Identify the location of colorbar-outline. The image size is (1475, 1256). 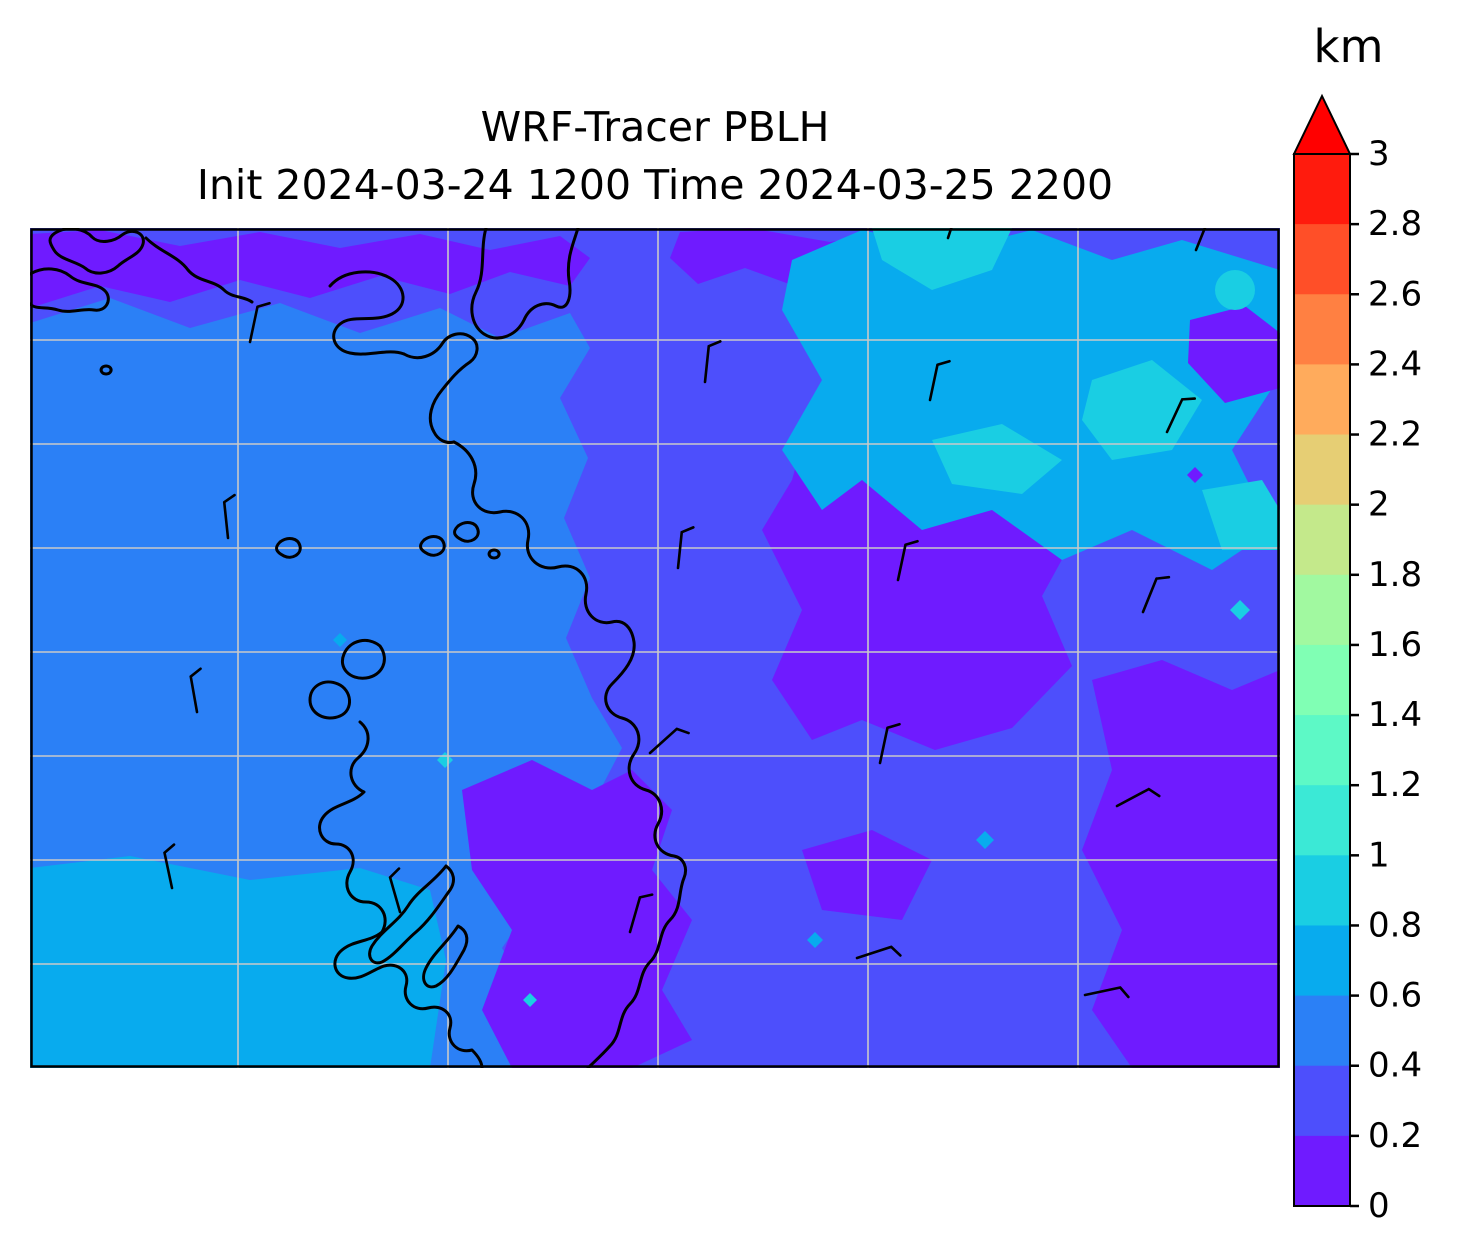
(1322, 680).